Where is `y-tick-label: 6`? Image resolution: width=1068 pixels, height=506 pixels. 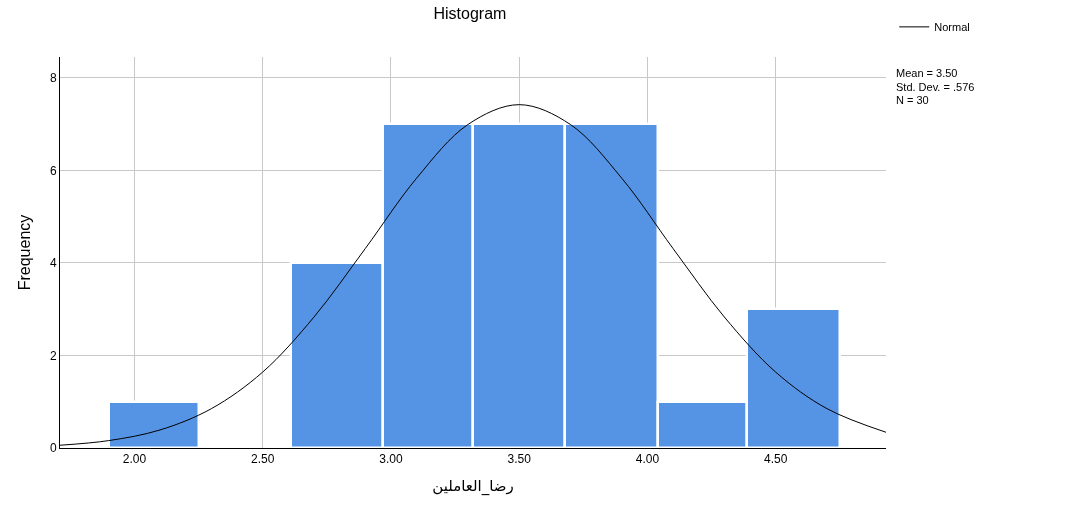
y-tick-label: 6 is located at coordinates (53, 170).